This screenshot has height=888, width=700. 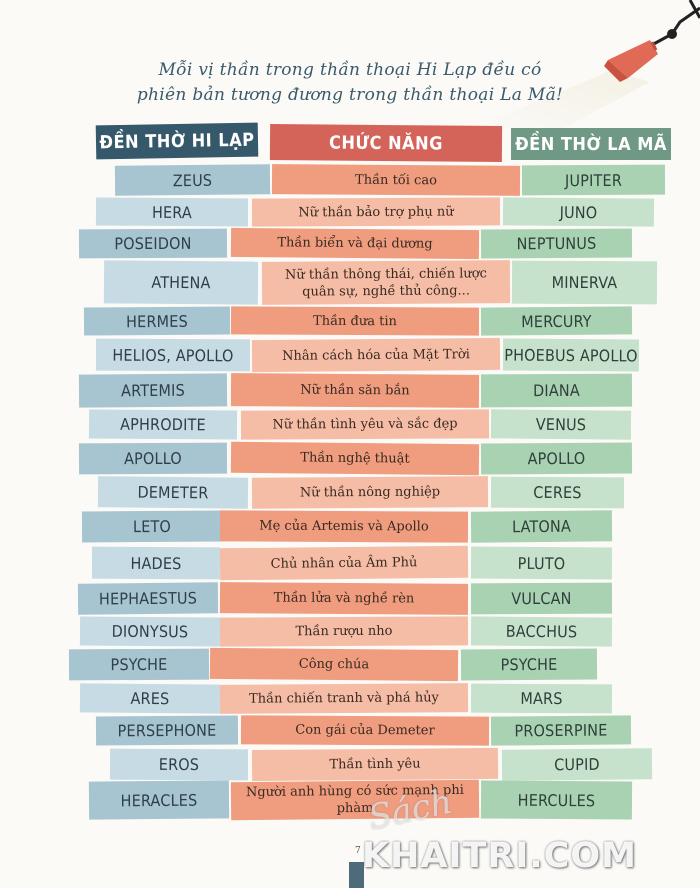 What do you see at coordinates (157, 321) in the screenshot?
I see `greek-god-name: HERMES` at bounding box center [157, 321].